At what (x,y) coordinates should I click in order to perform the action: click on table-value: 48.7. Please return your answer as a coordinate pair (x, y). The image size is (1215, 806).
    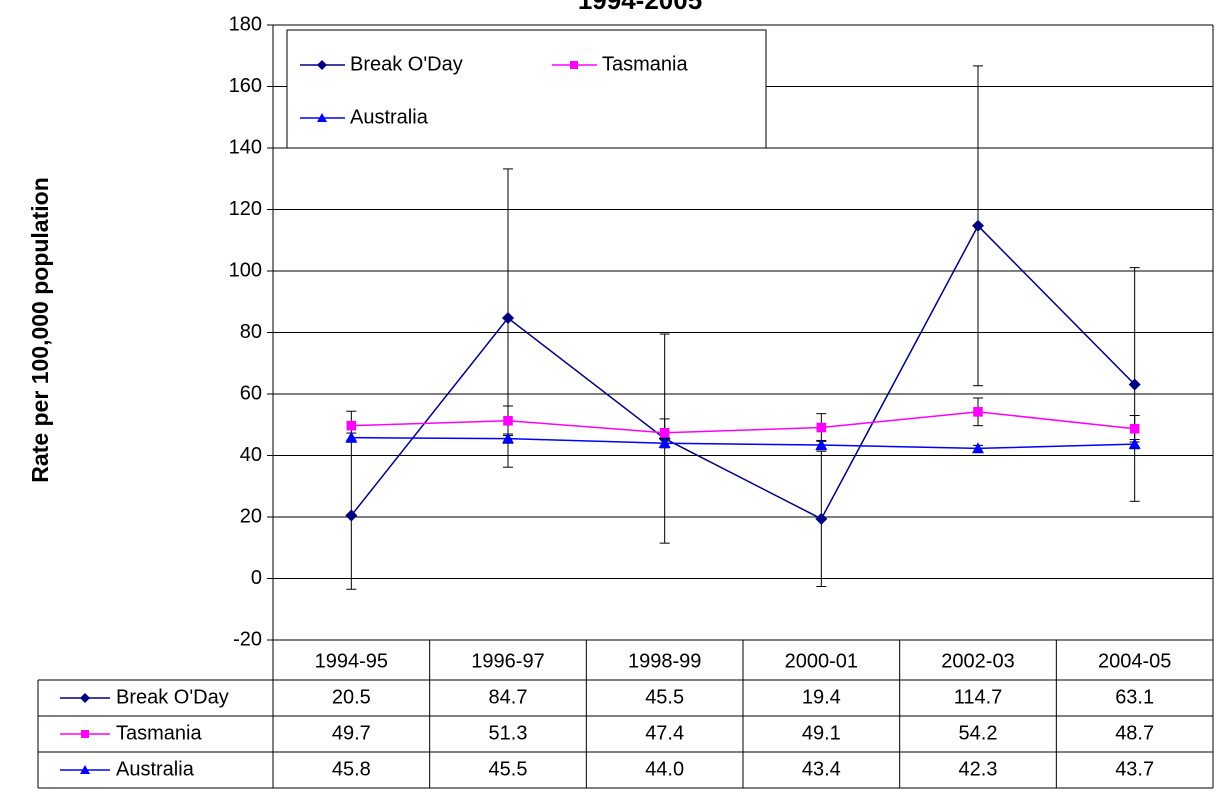
    Looking at the image, I should click on (1134, 733).